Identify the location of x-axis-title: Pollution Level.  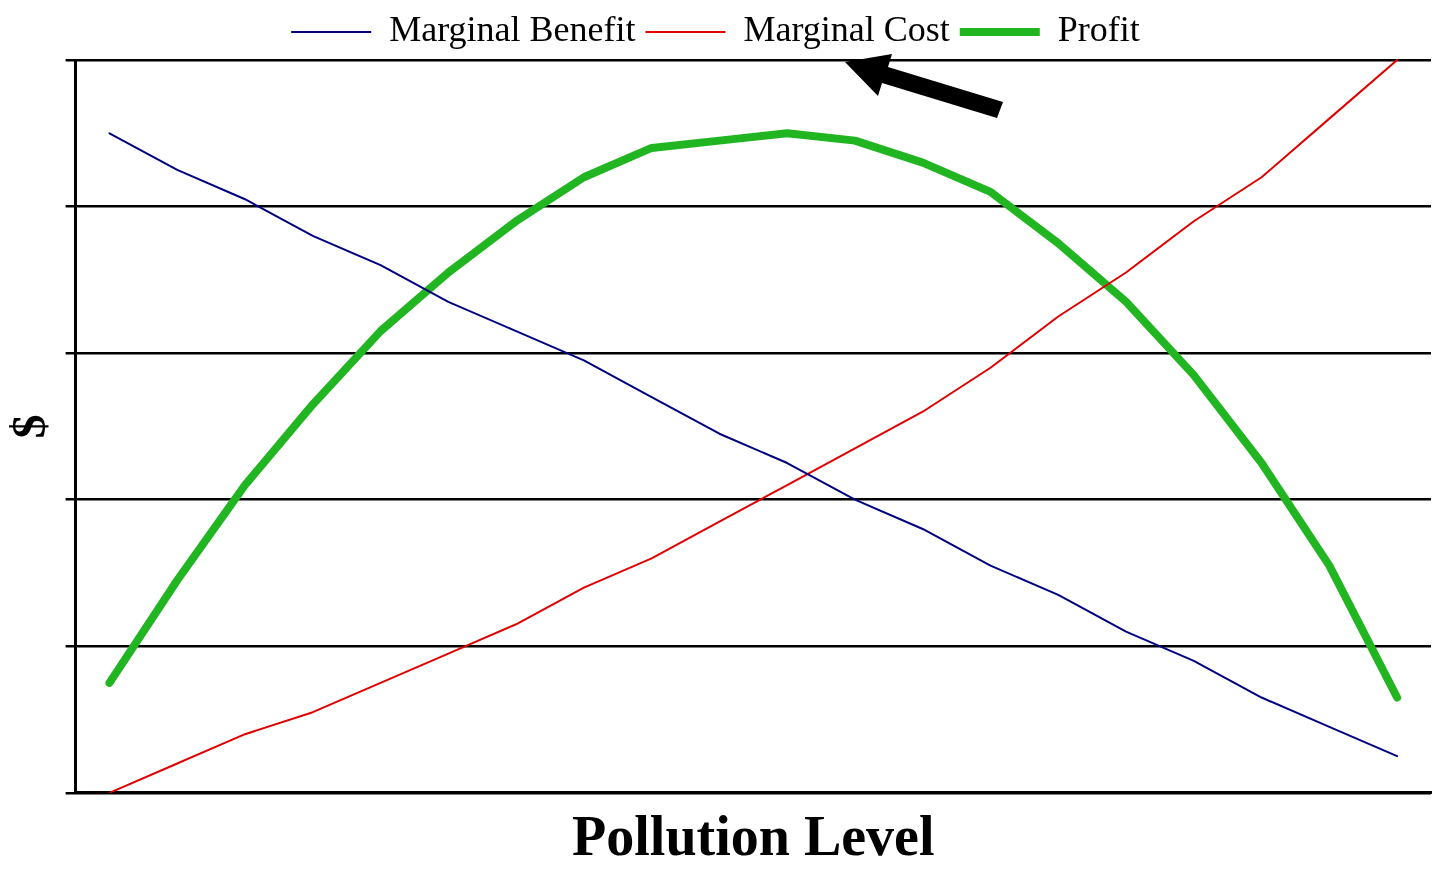
(753, 835).